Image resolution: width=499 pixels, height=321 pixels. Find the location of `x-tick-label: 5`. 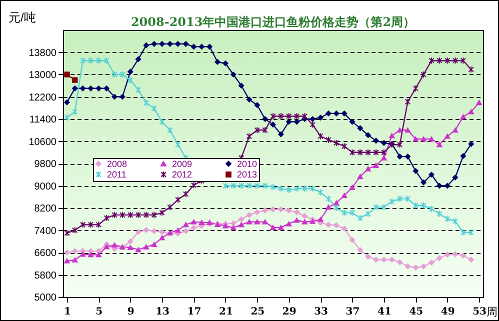

x-tick-label: 5 is located at coordinates (99, 312).